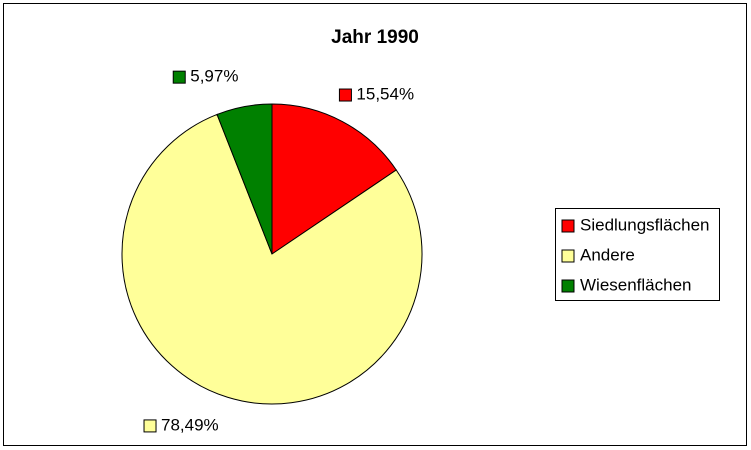 Image resolution: width=751 pixels, height=450 pixels. What do you see at coordinates (636, 284) in the screenshot?
I see `legend-label: Wiesenflächen` at bounding box center [636, 284].